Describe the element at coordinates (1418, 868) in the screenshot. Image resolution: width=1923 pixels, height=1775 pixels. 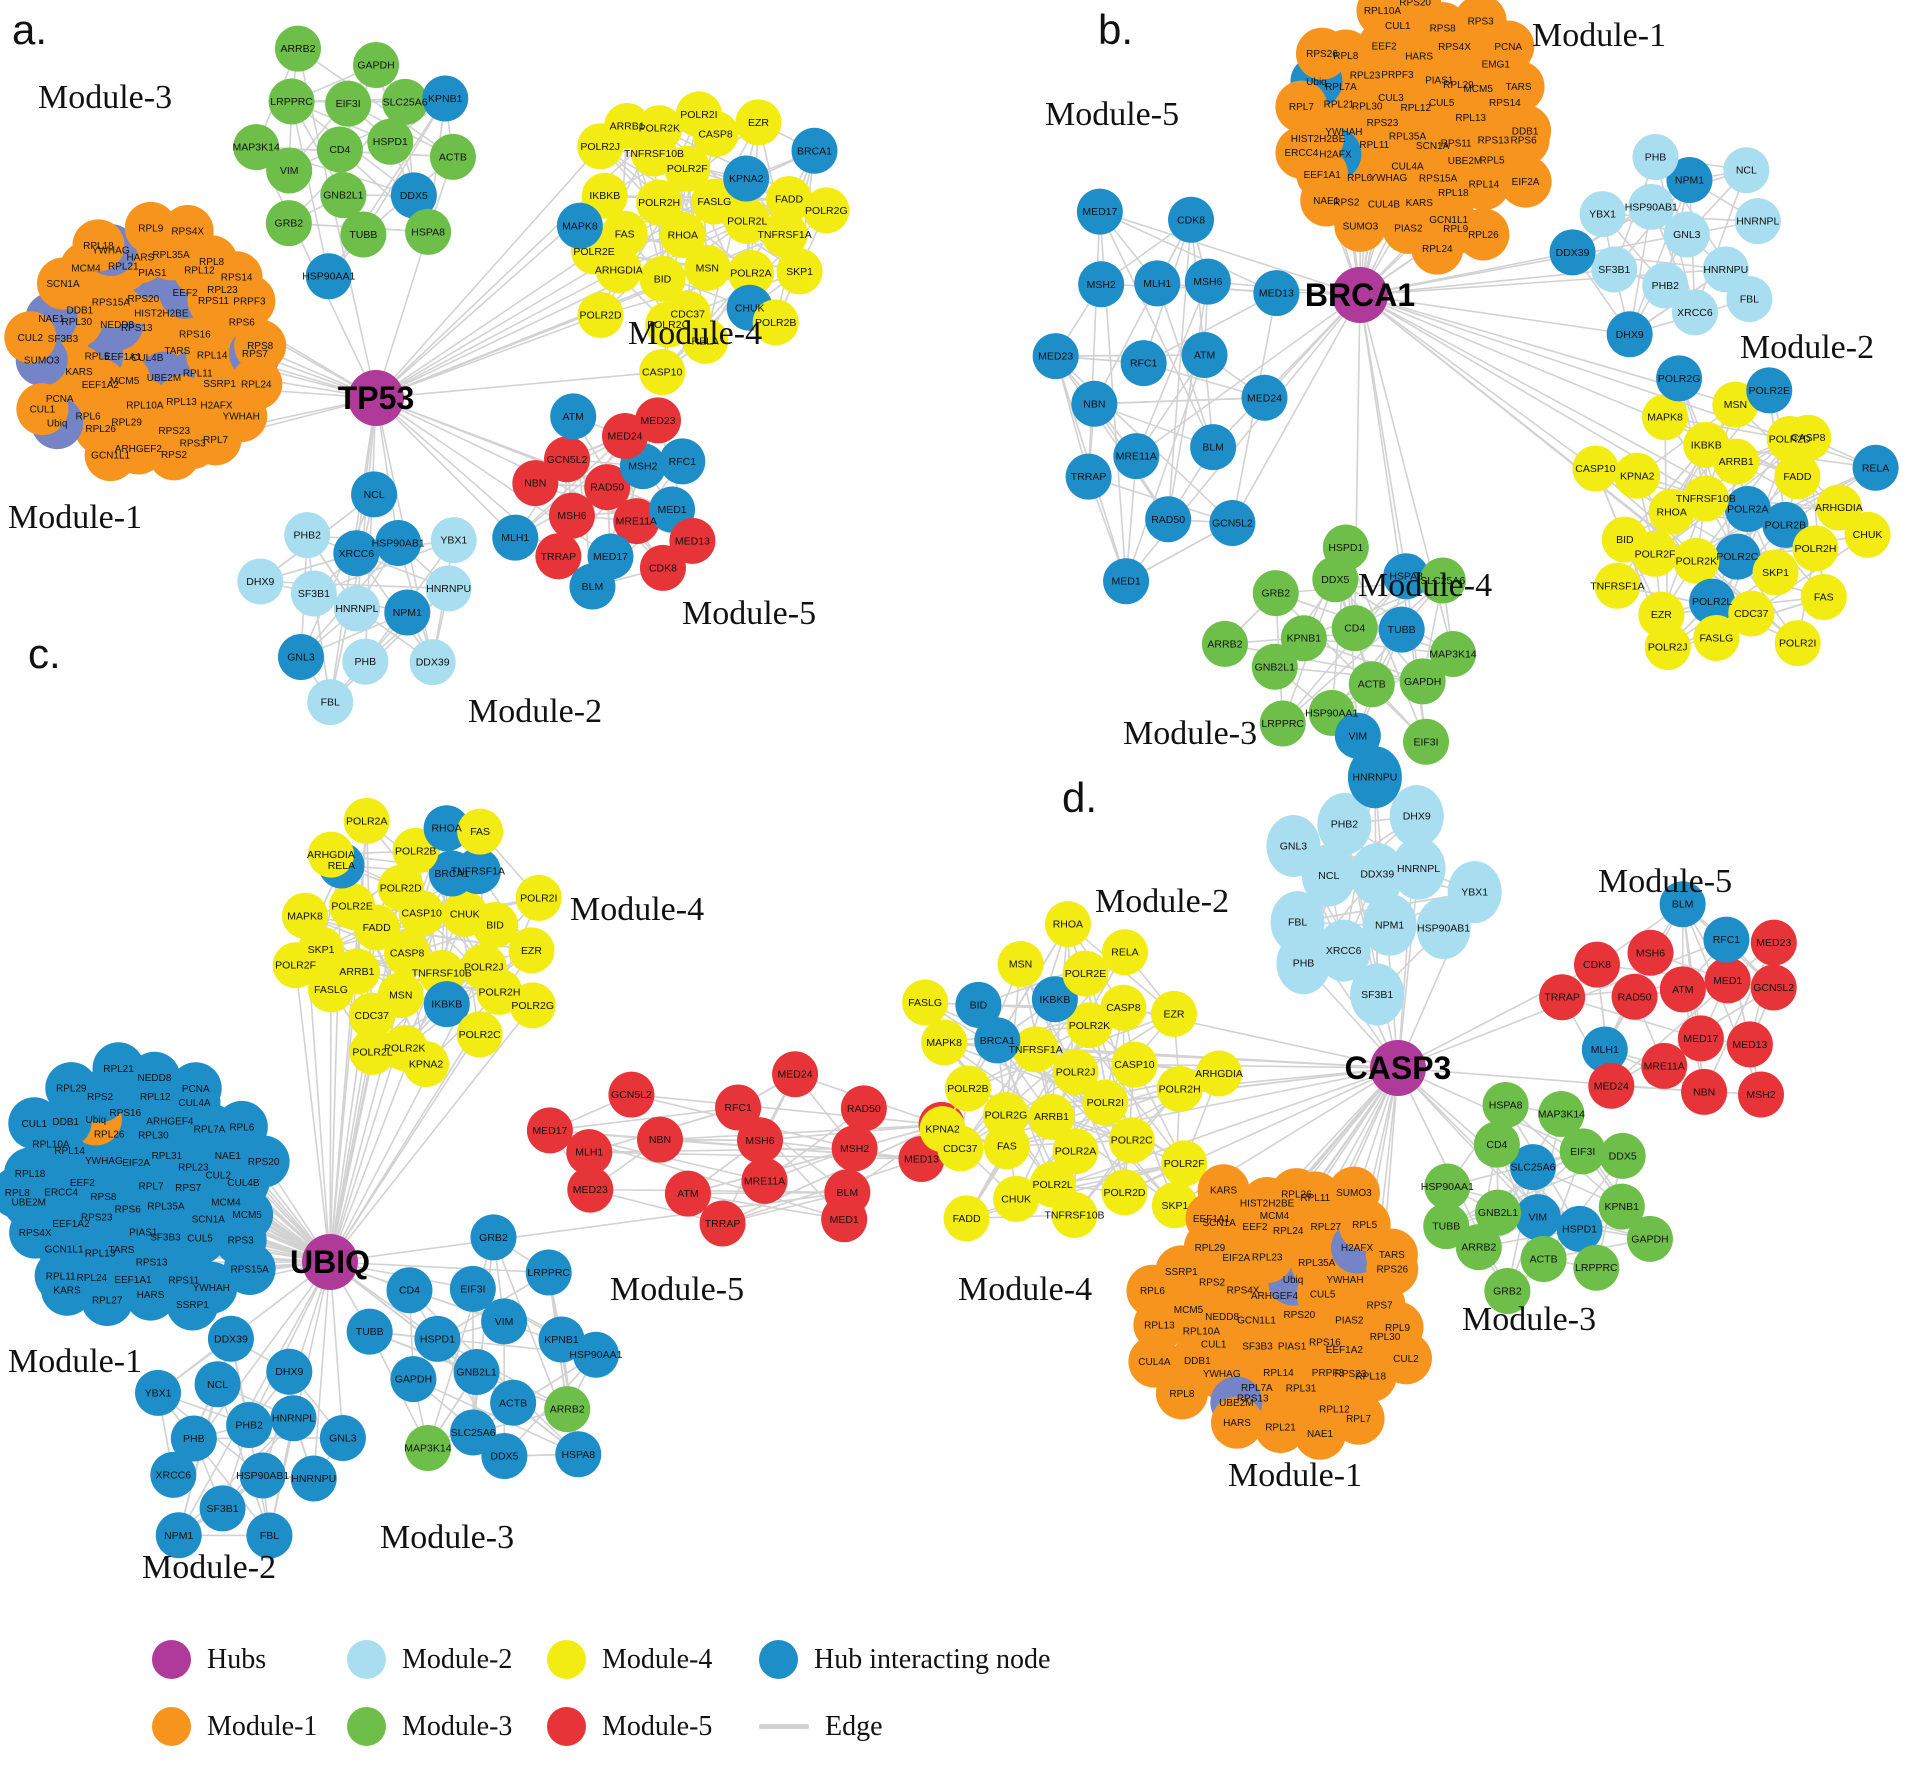
I see `node-hnrnpl` at that location.